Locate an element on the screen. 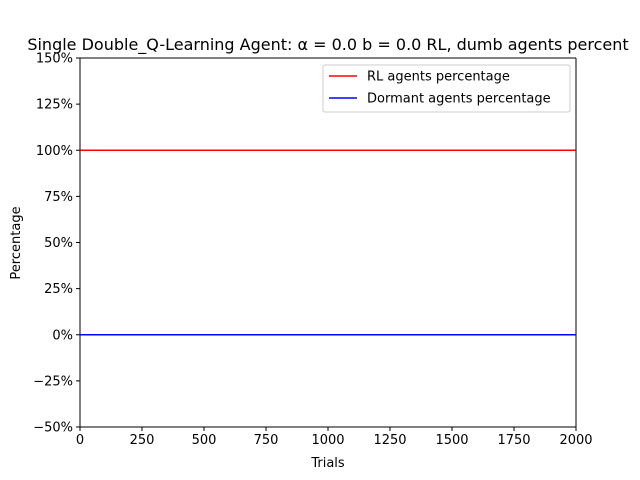  y-tick-label: 75% is located at coordinates (58, 197).